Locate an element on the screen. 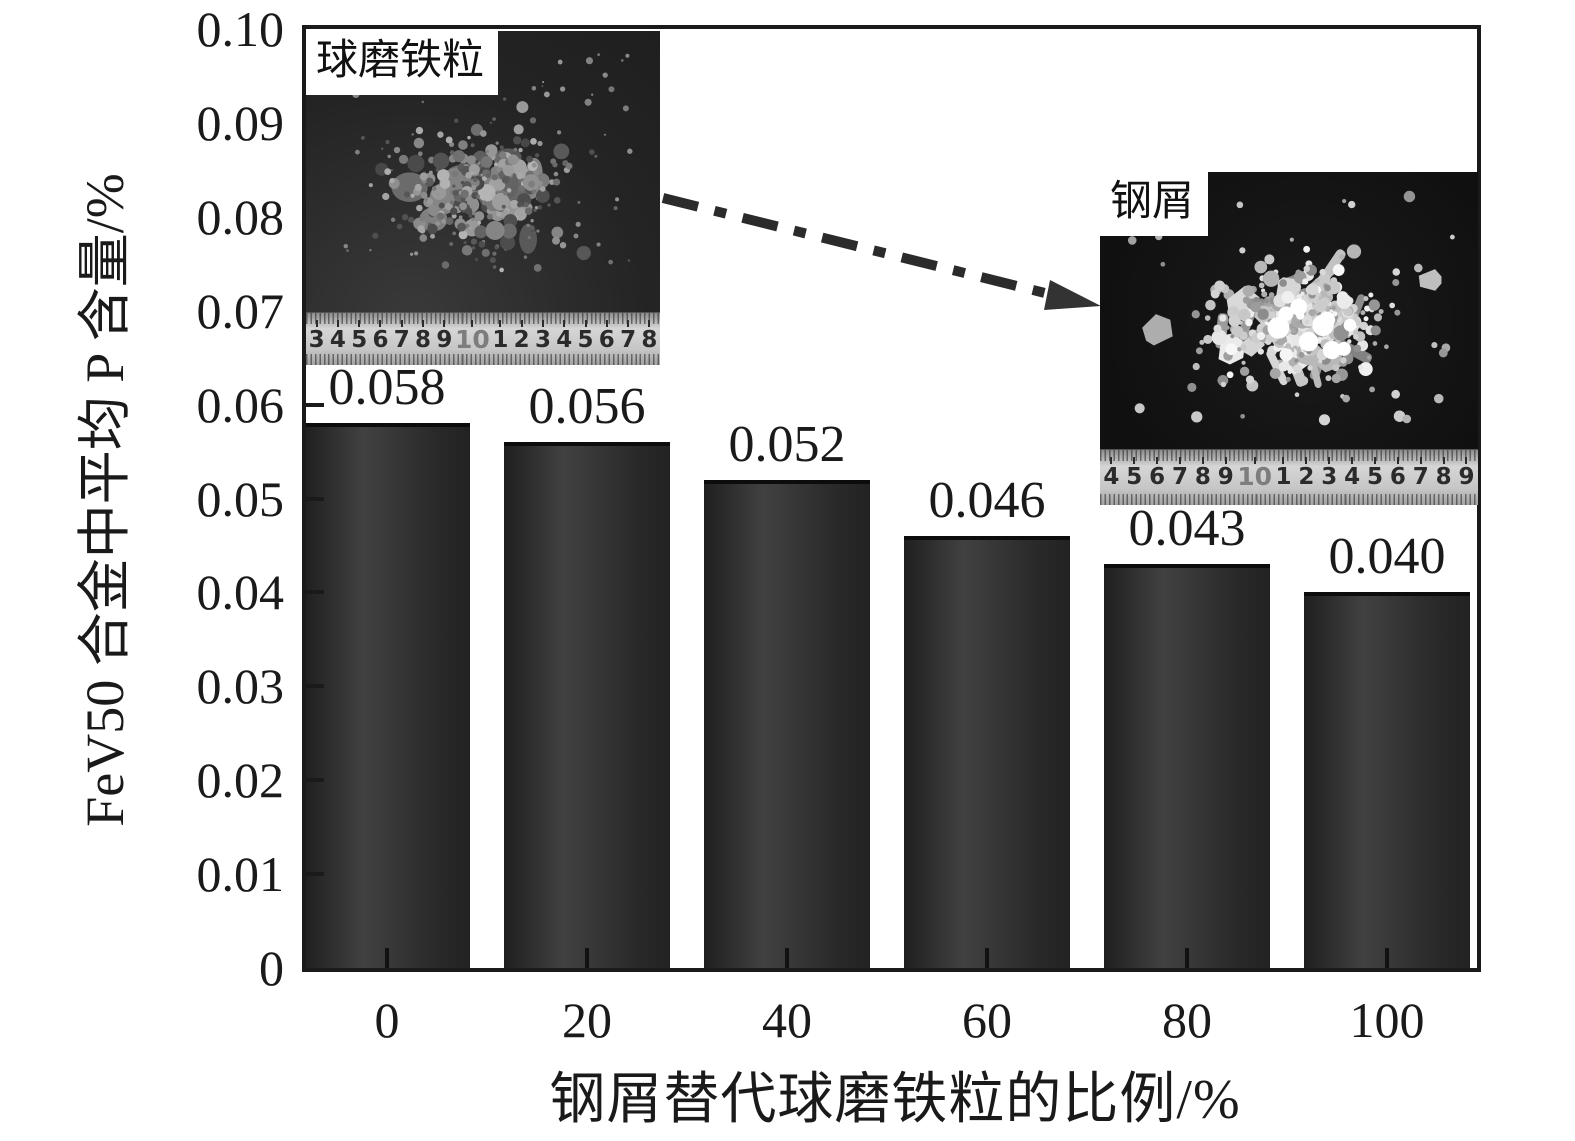 This screenshot has height=1141, width=1575. bar-value-label: 0.056 is located at coordinates (587, 407).